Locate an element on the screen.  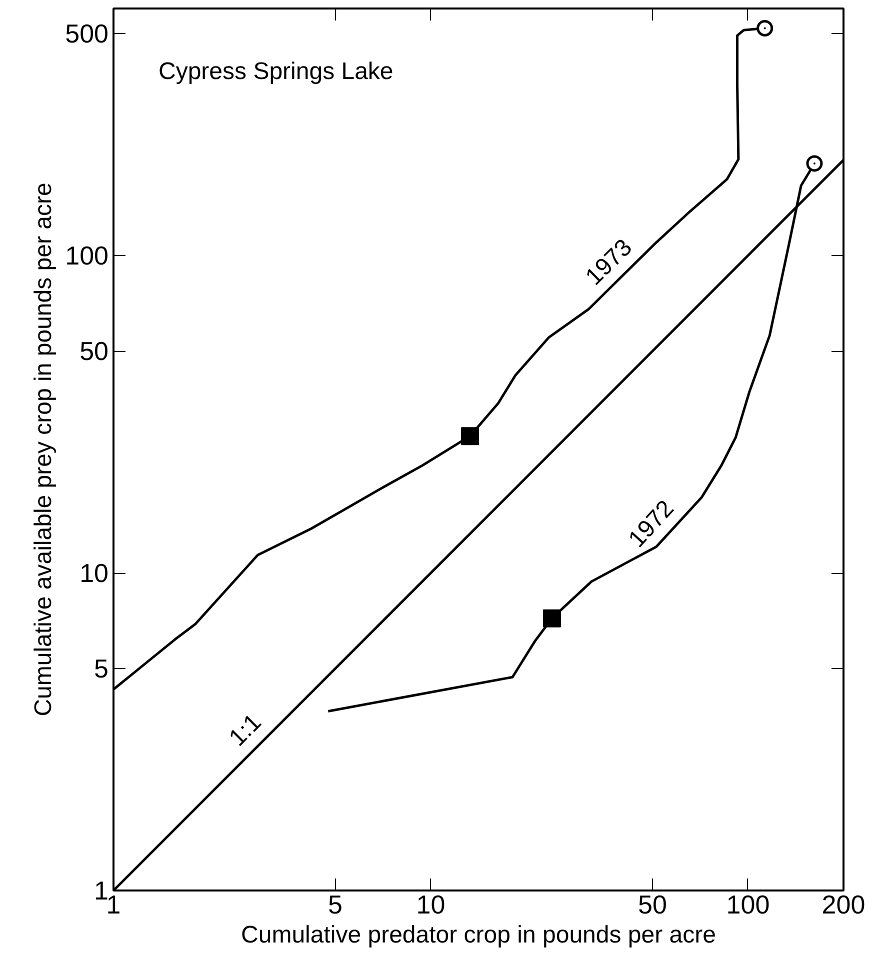
x-tick-label: 200 is located at coordinates (844, 905).